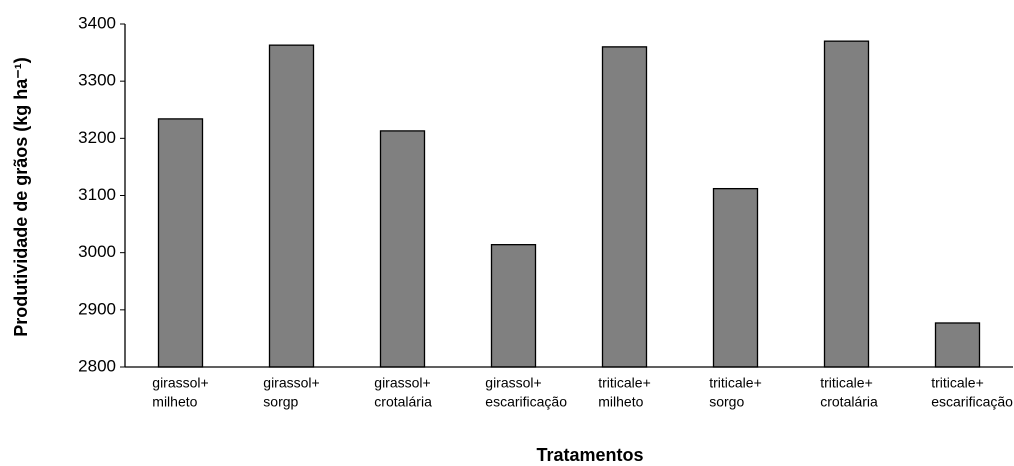 The height and width of the screenshot is (466, 1014). Describe the element at coordinates (21, 197) in the screenshot. I see `y-axis-label: Produtividade de grãos (kg ha⁻¹)` at that location.